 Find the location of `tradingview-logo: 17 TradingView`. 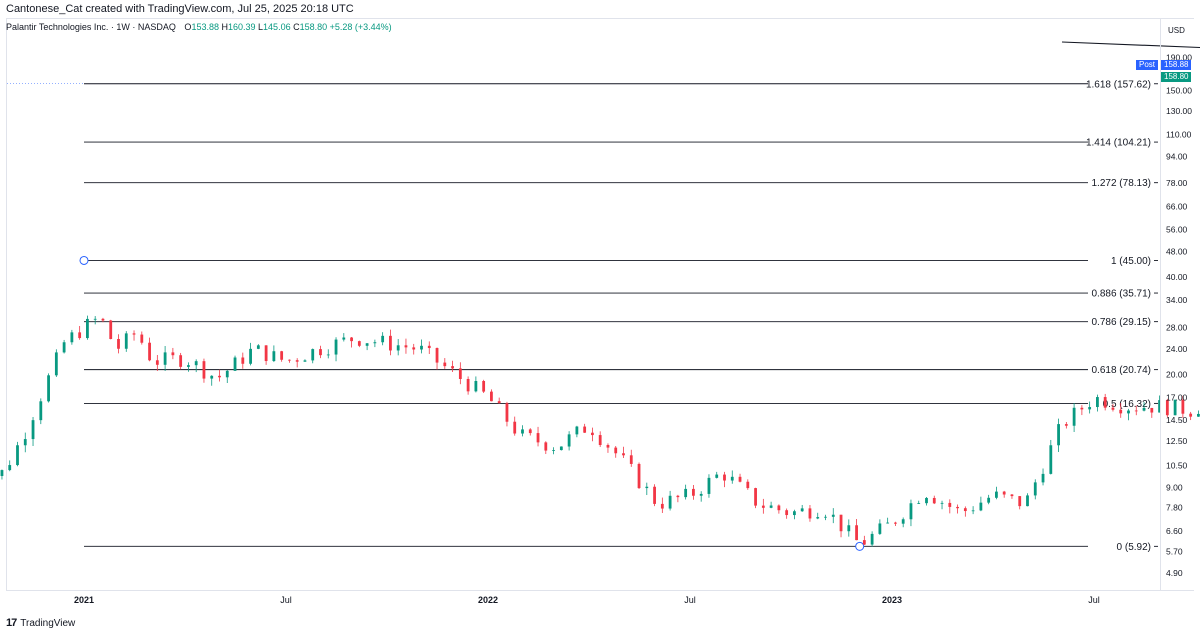

tradingview-logo: 17 TradingView is located at coordinates (40, 623).